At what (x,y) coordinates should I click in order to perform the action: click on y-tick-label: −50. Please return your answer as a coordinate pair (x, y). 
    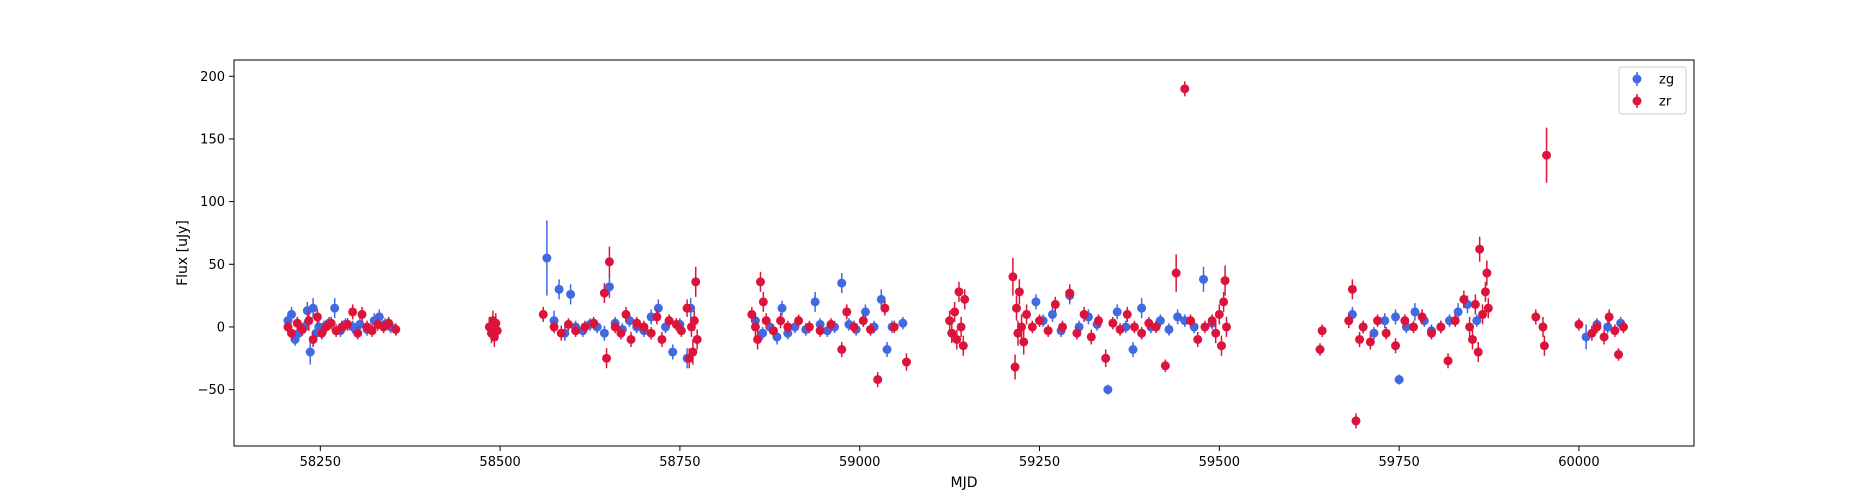
    Looking at the image, I should click on (211, 390).